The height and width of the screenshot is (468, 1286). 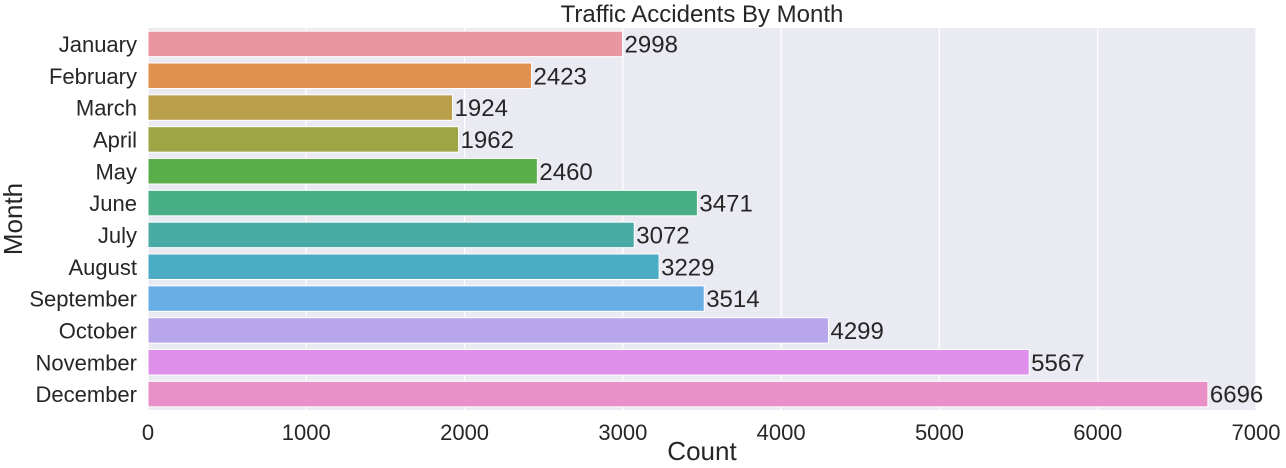 I want to click on category-label-december: December, so click(x=86, y=394).